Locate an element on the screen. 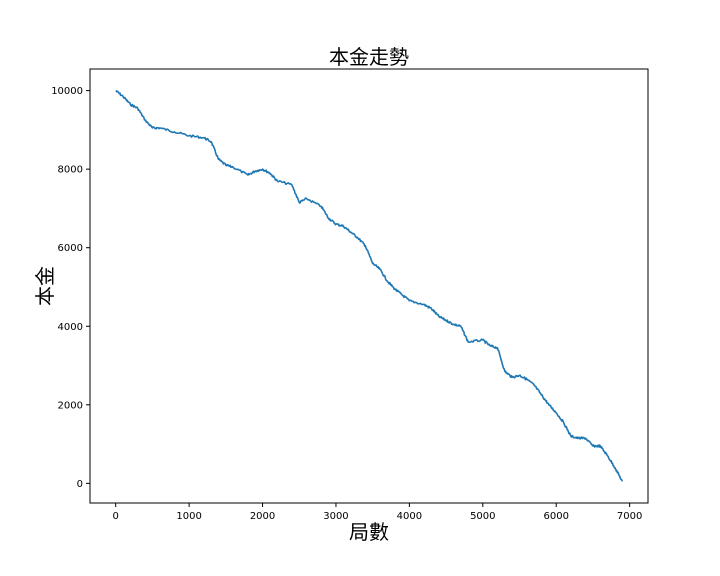 The height and width of the screenshot is (576, 720). y-axis-label: 本金 is located at coordinates (45, 286).